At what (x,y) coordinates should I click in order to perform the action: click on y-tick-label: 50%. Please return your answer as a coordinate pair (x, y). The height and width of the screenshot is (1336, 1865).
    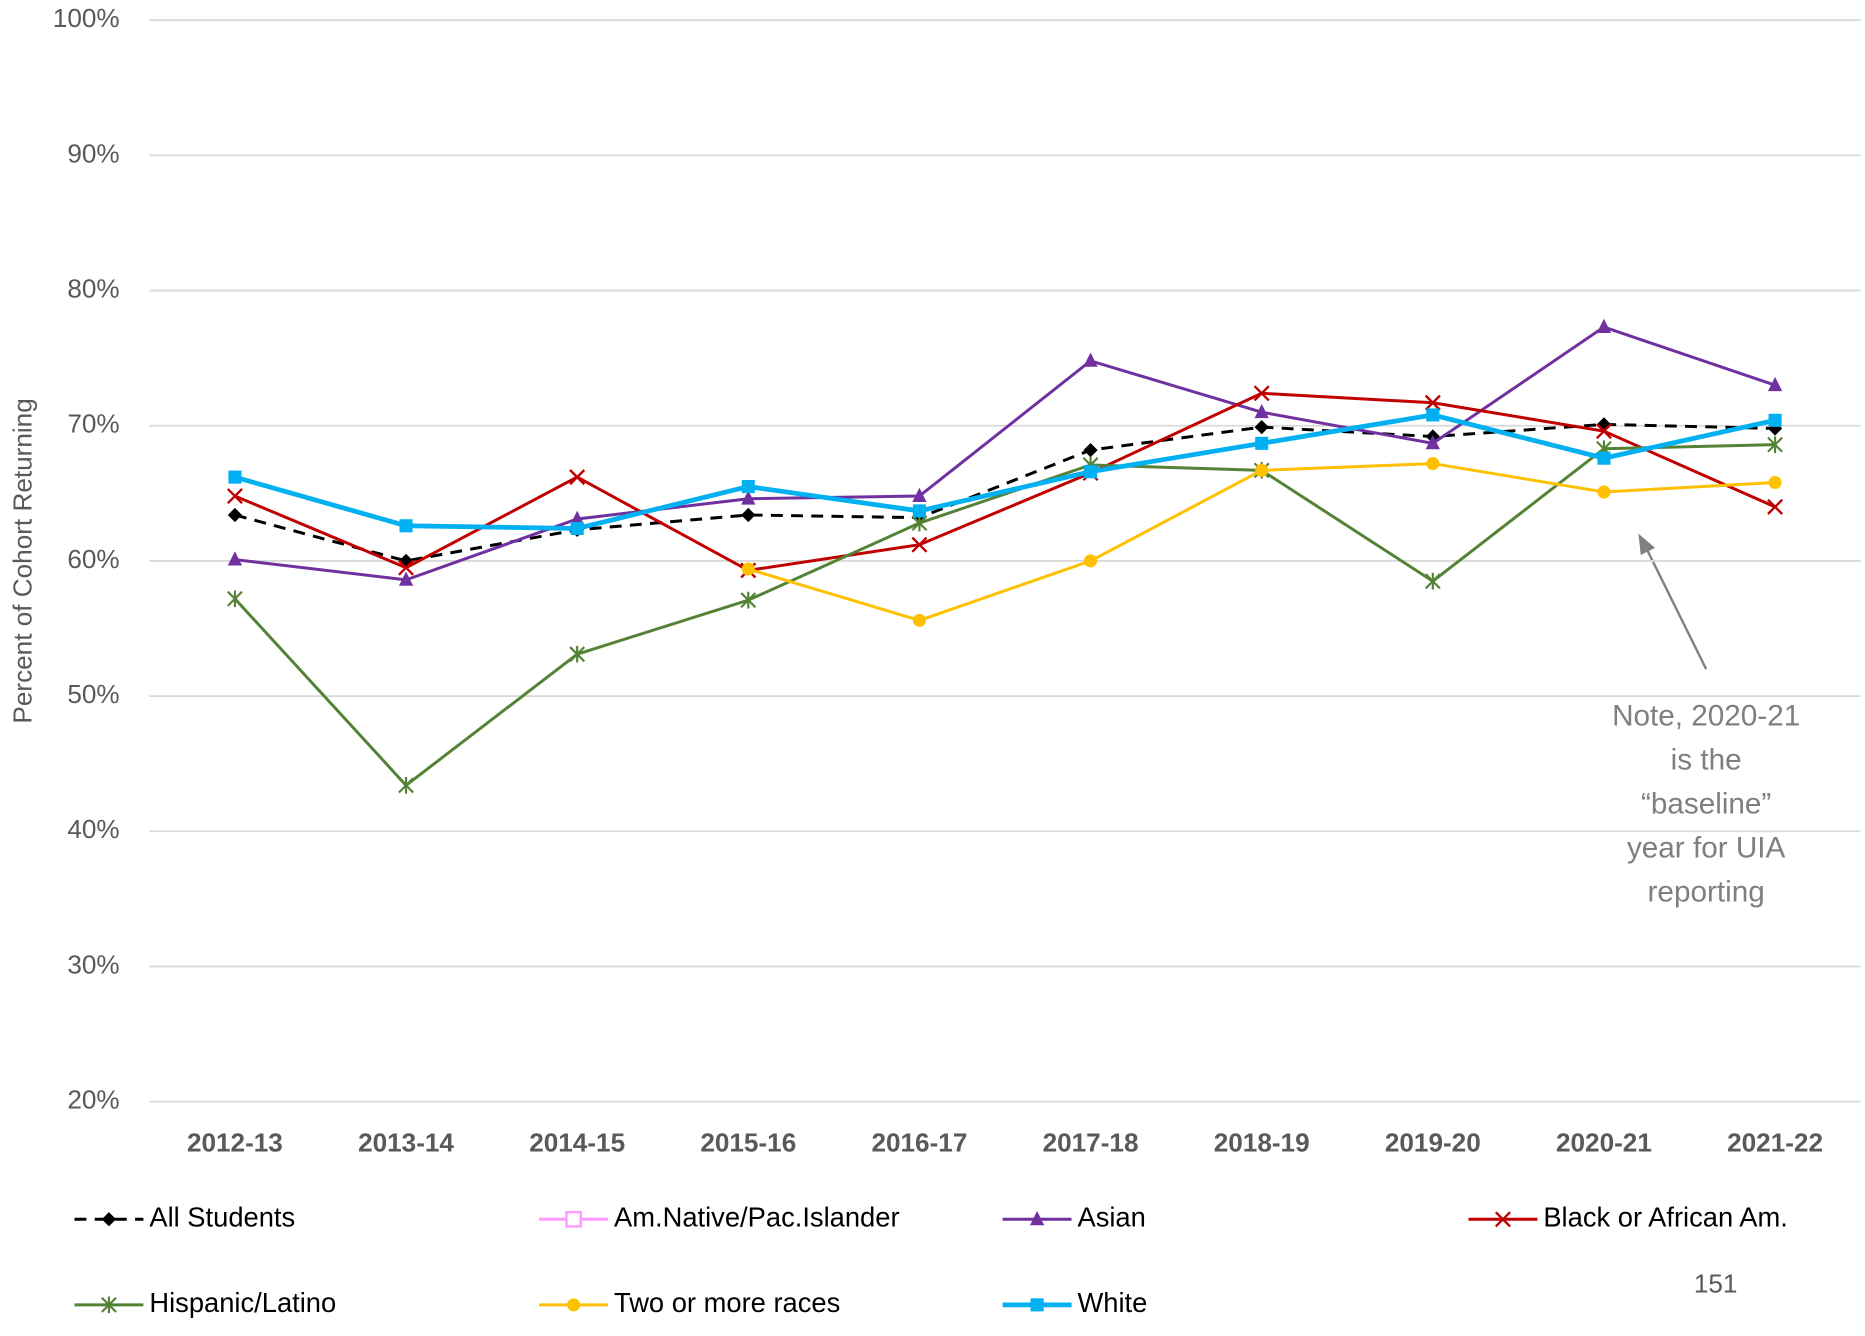
    Looking at the image, I should click on (93, 694).